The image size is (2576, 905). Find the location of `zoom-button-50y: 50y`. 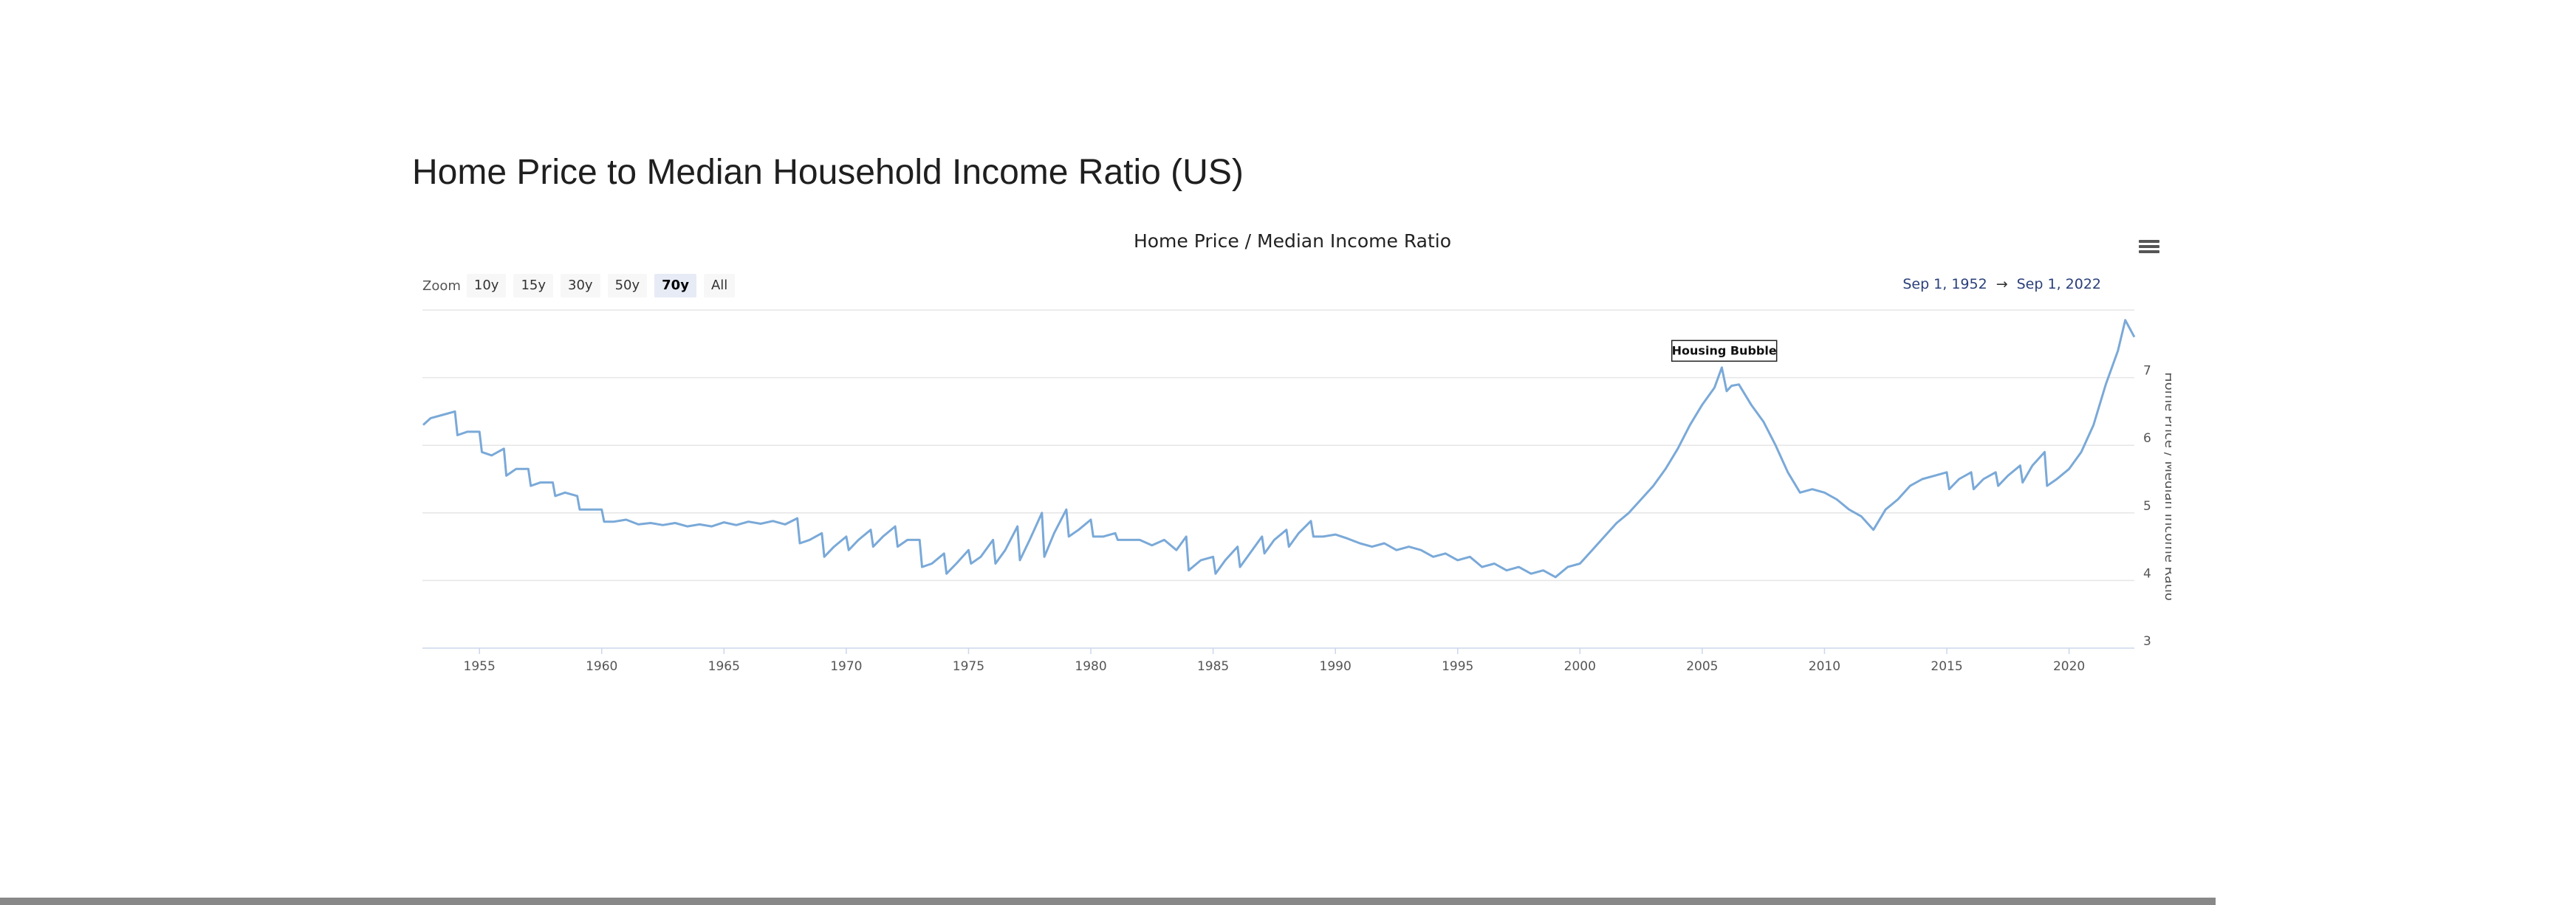

zoom-button-50y: 50y is located at coordinates (627, 285).